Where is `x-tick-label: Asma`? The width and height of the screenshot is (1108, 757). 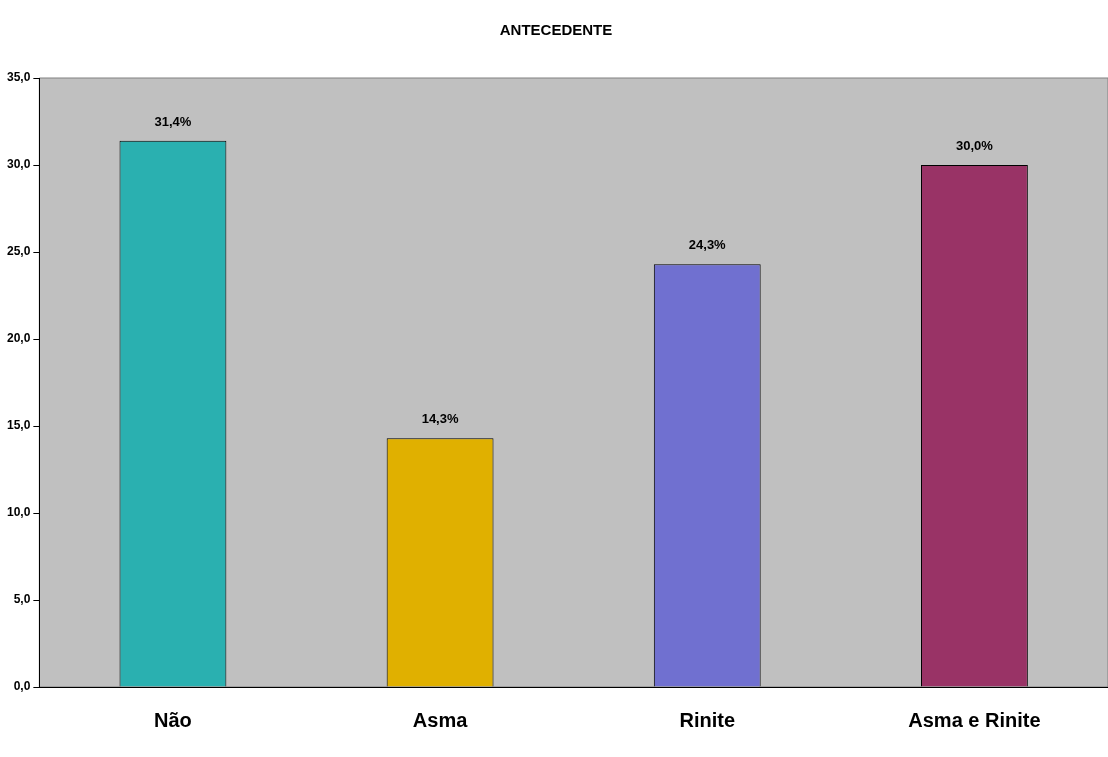
x-tick-label: Asma is located at coordinates (440, 719).